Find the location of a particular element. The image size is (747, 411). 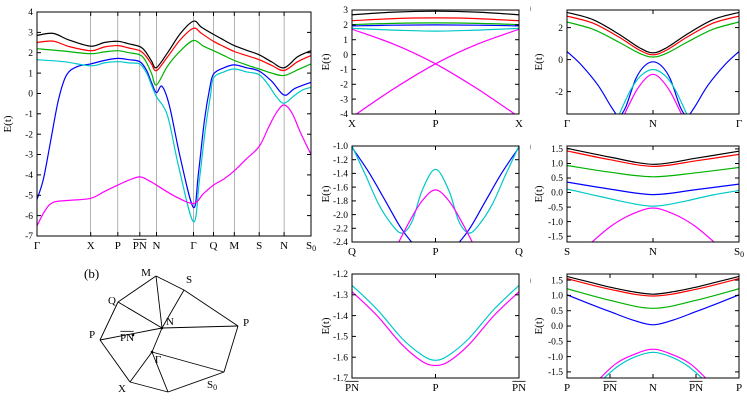

svg-text: -2.4 is located at coordinates (340, 243).